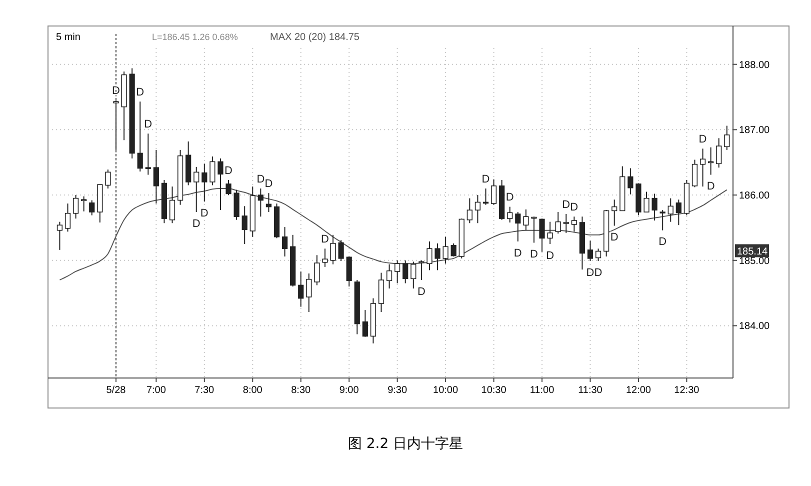  Describe the element at coordinates (349, 390) in the screenshot. I see `x-tick-label: 9:00` at that location.